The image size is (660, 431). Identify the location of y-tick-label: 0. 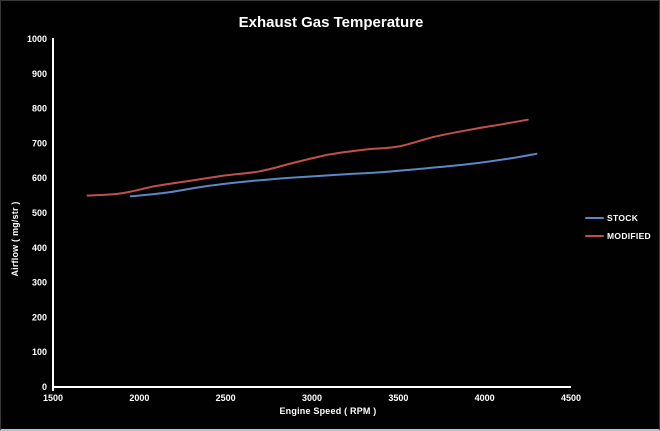
(44, 387).